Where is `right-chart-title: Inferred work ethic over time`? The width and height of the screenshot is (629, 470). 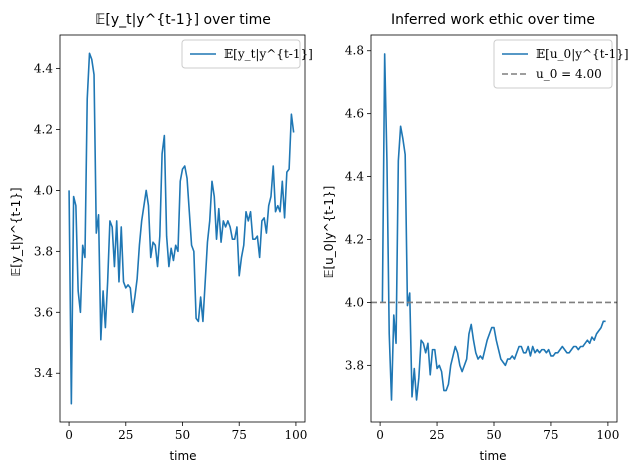 right-chart-title: Inferred work ethic over time is located at coordinates (493, 20).